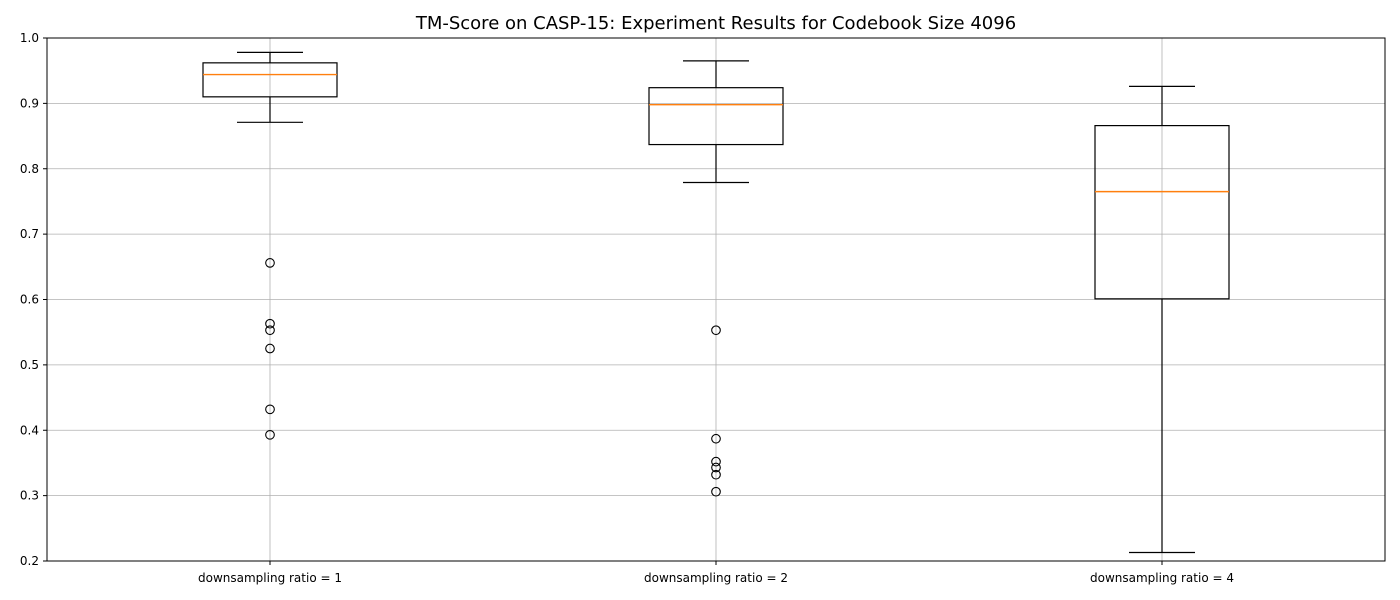 This screenshot has width=1400, height=600. Describe the element at coordinates (29, 38) in the screenshot. I see `y-tick-label: 1.0` at that location.